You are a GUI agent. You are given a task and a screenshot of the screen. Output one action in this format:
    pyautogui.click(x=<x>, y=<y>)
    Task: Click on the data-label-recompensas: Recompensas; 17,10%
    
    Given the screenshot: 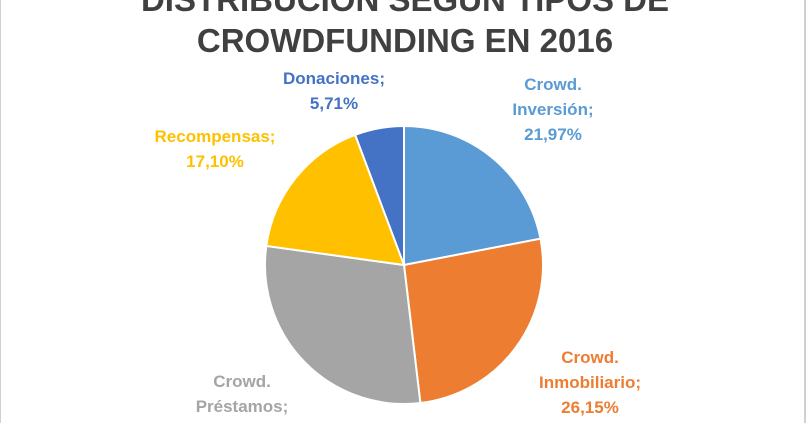 What is the action you would take?
    pyautogui.click(x=215, y=149)
    